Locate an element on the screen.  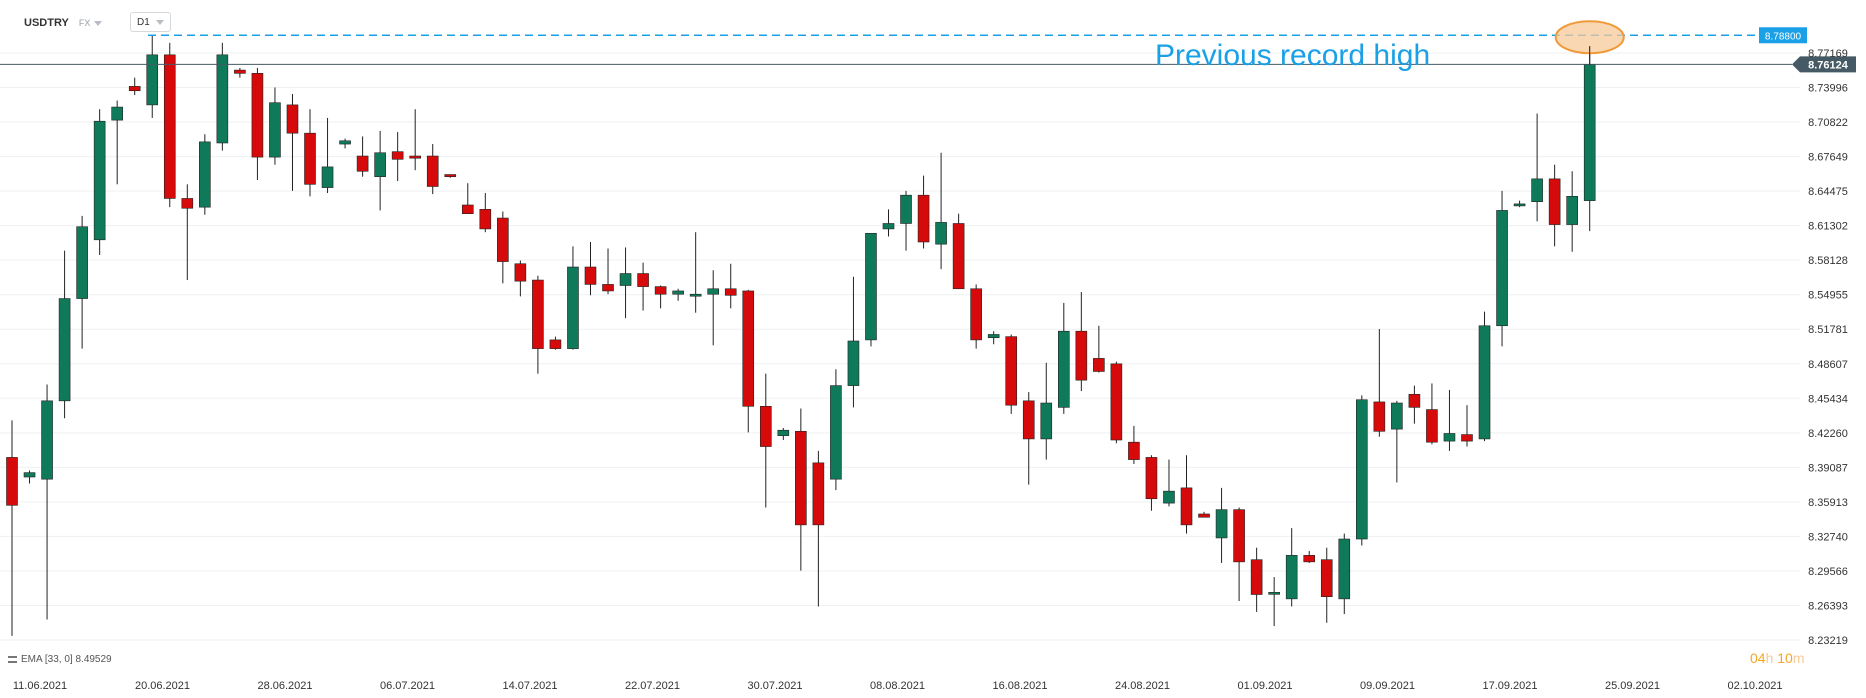
y-tick-label: 8.35913 is located at coordinates (1828, 503).